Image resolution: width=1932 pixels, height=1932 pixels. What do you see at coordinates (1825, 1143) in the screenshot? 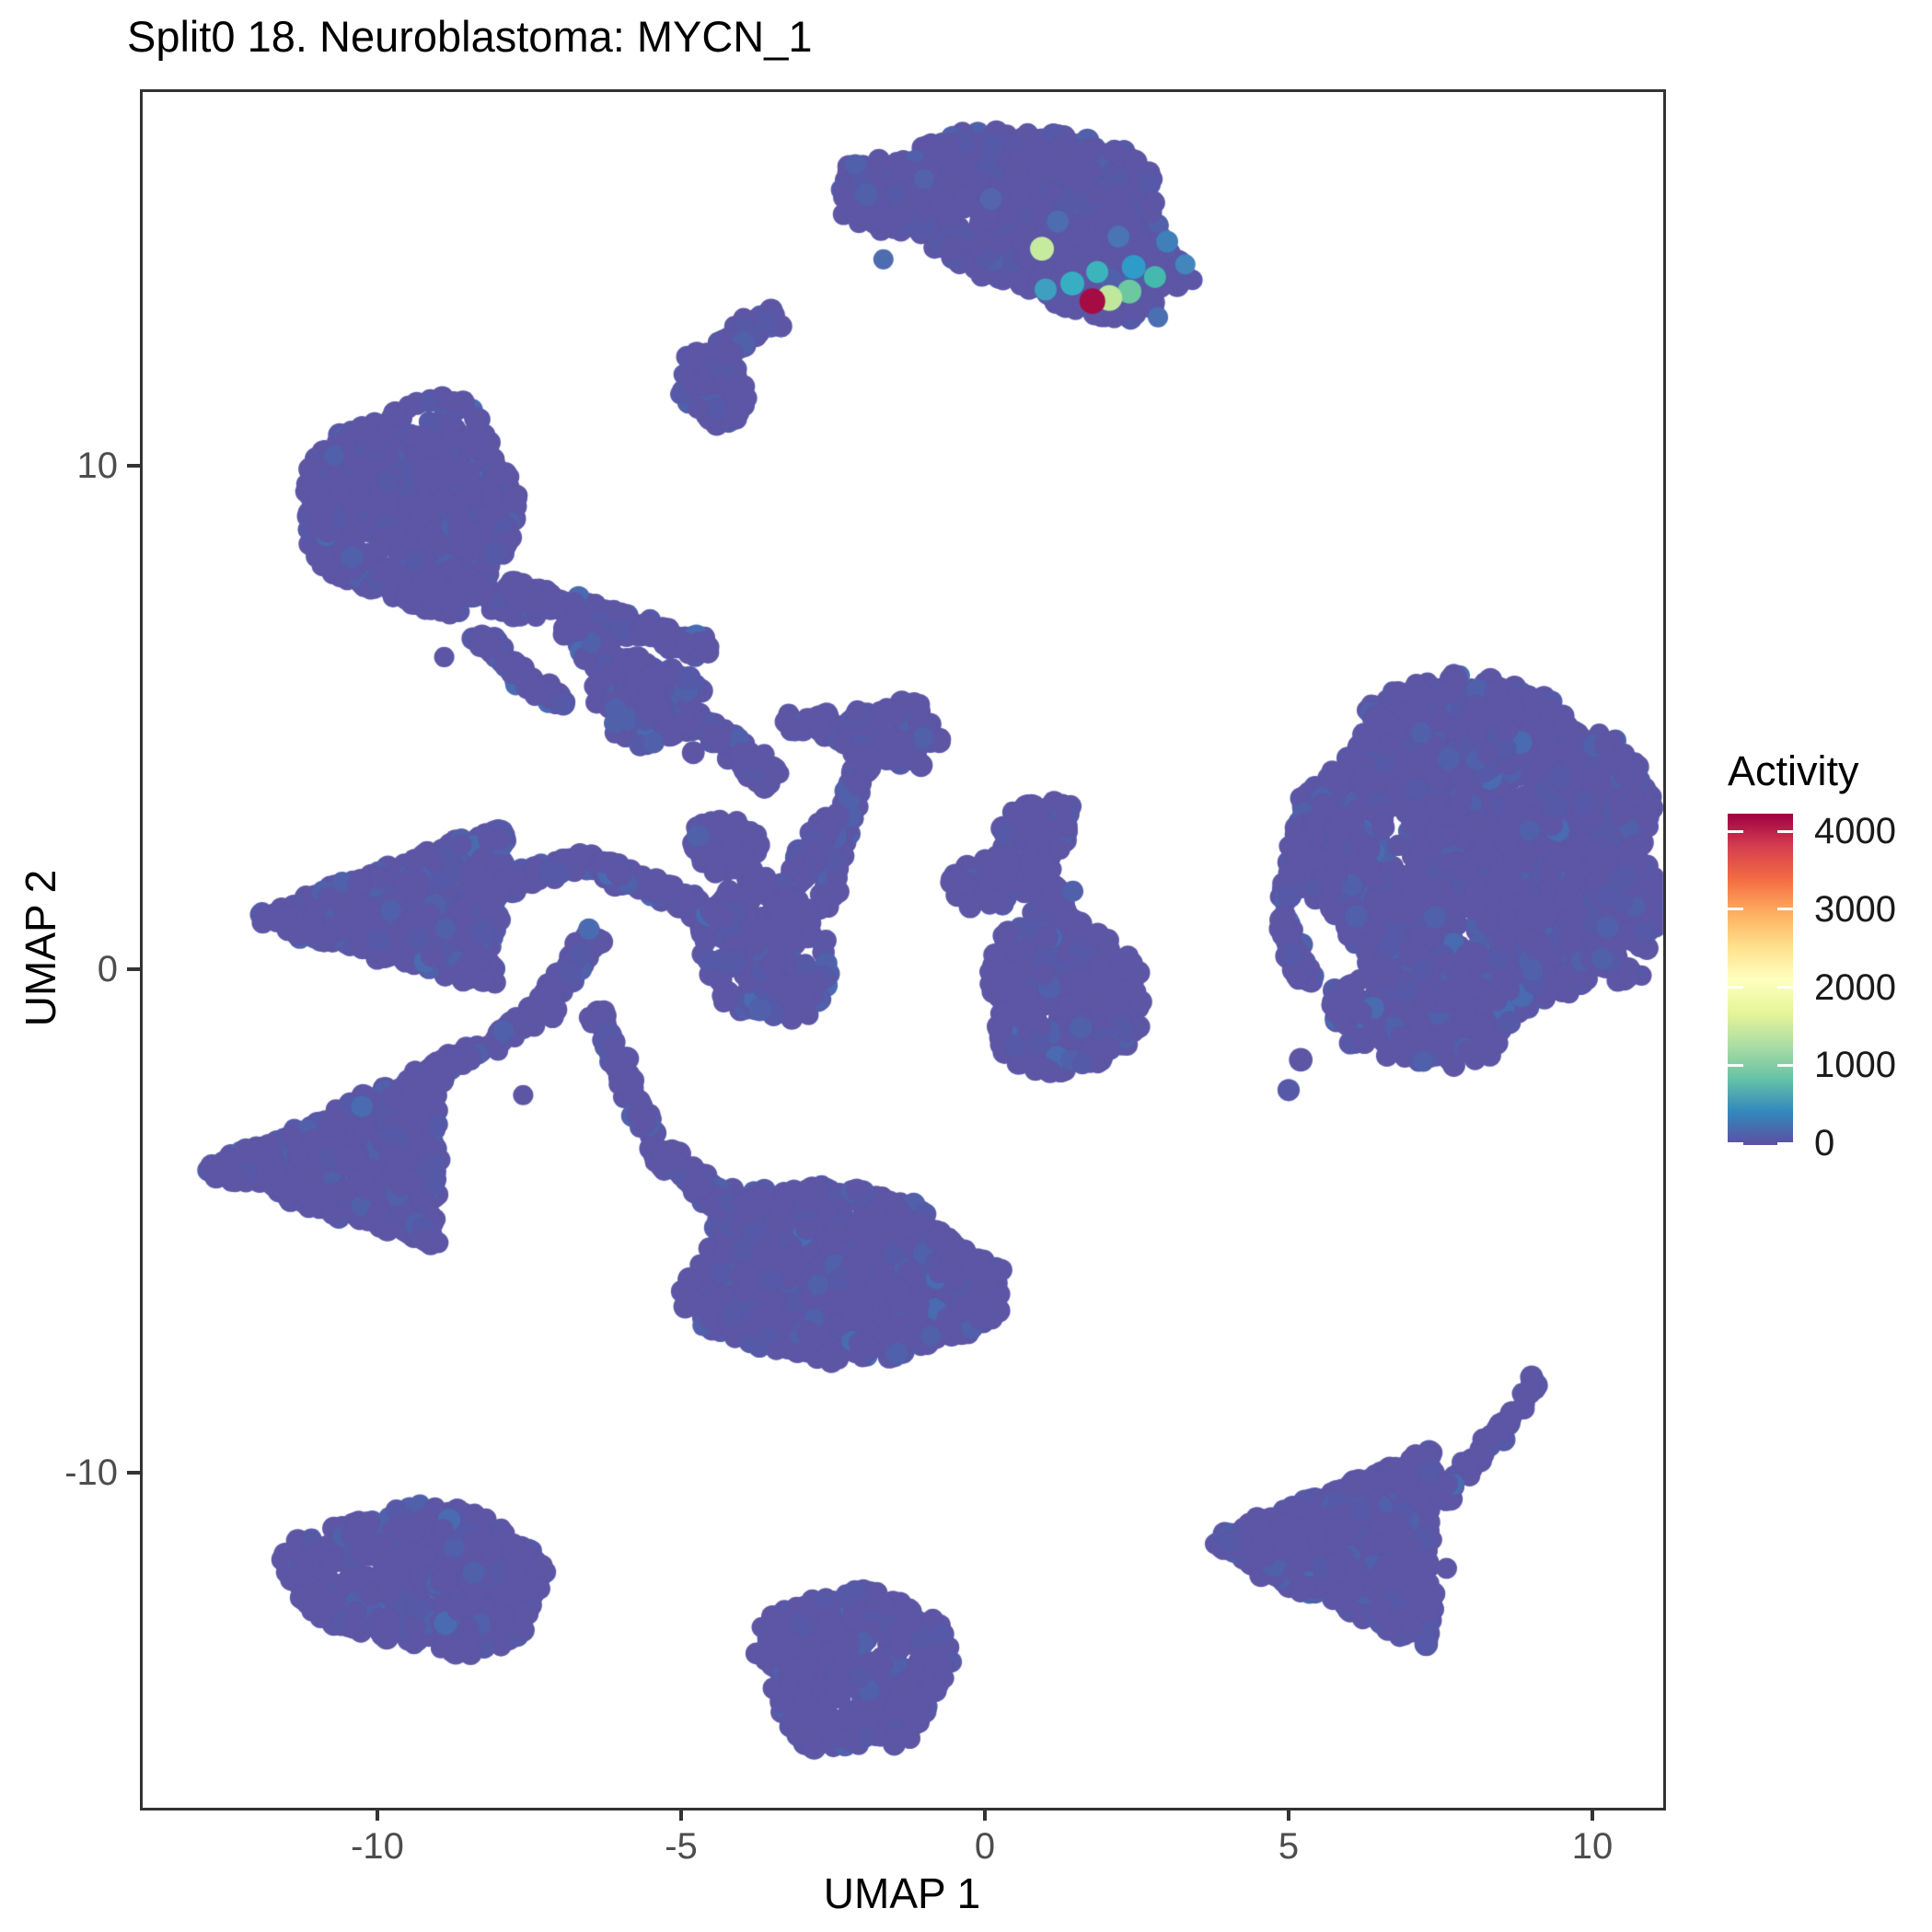
I see `legend-tick-label: 0` at bounding box center [1825, 1143].